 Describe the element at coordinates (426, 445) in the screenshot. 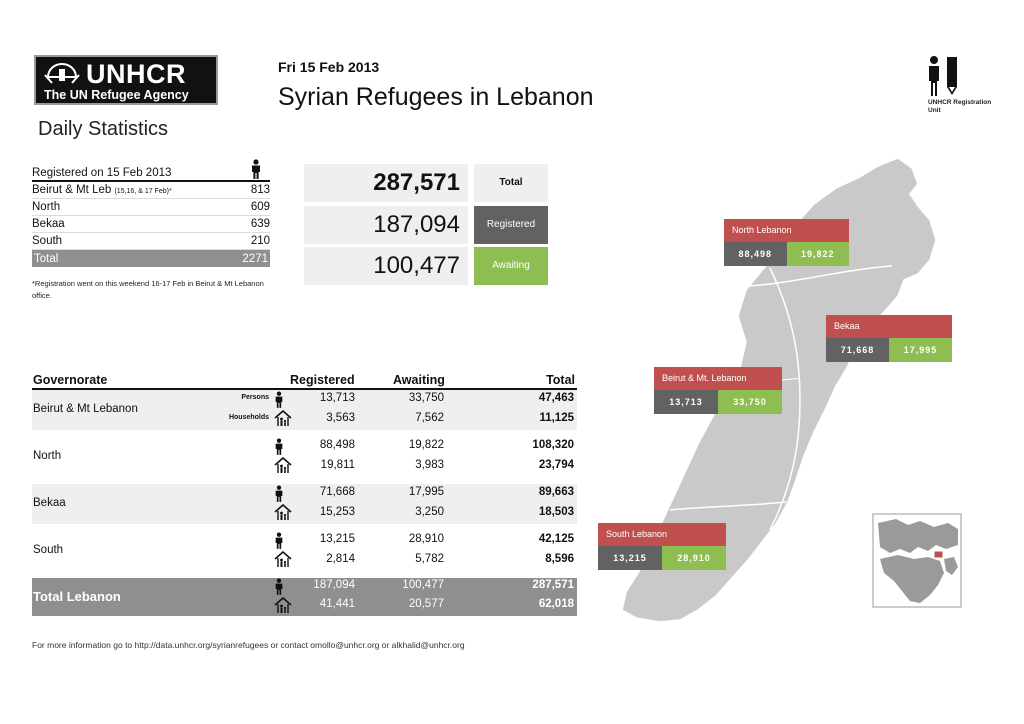

I see `persons-awaiting: 19,822` at that location.